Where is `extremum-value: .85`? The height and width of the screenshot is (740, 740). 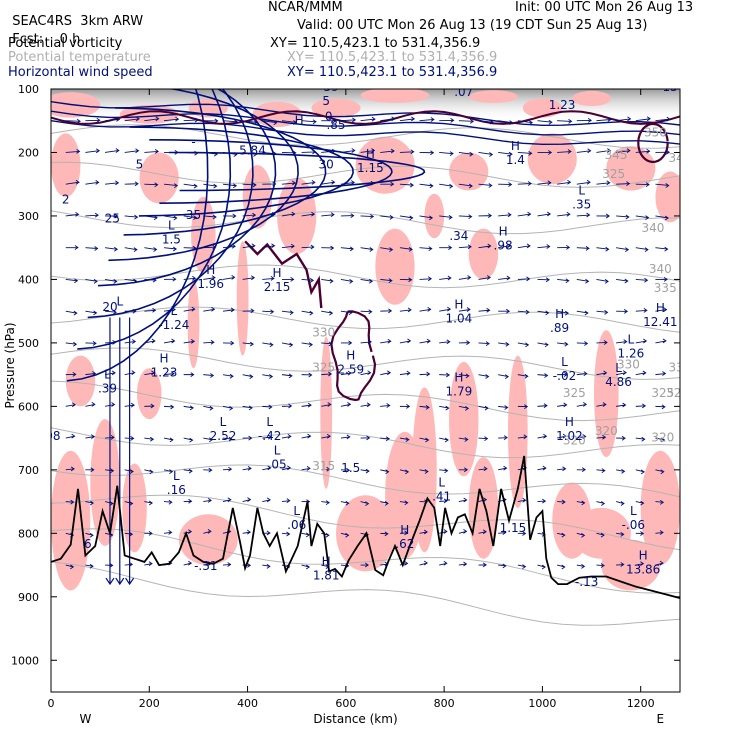 extremum-value: .85 is located at coordinates (335, 125).